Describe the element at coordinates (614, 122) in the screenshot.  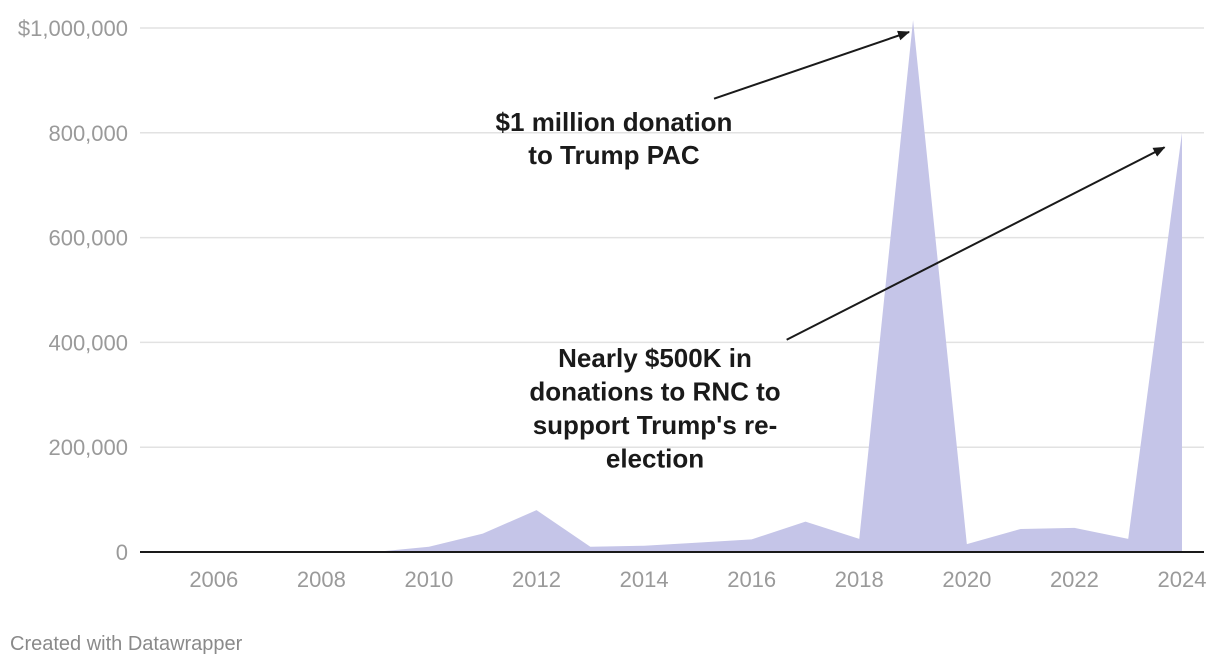
I see `annotation-1-line-1: $1 million donation` at that location.